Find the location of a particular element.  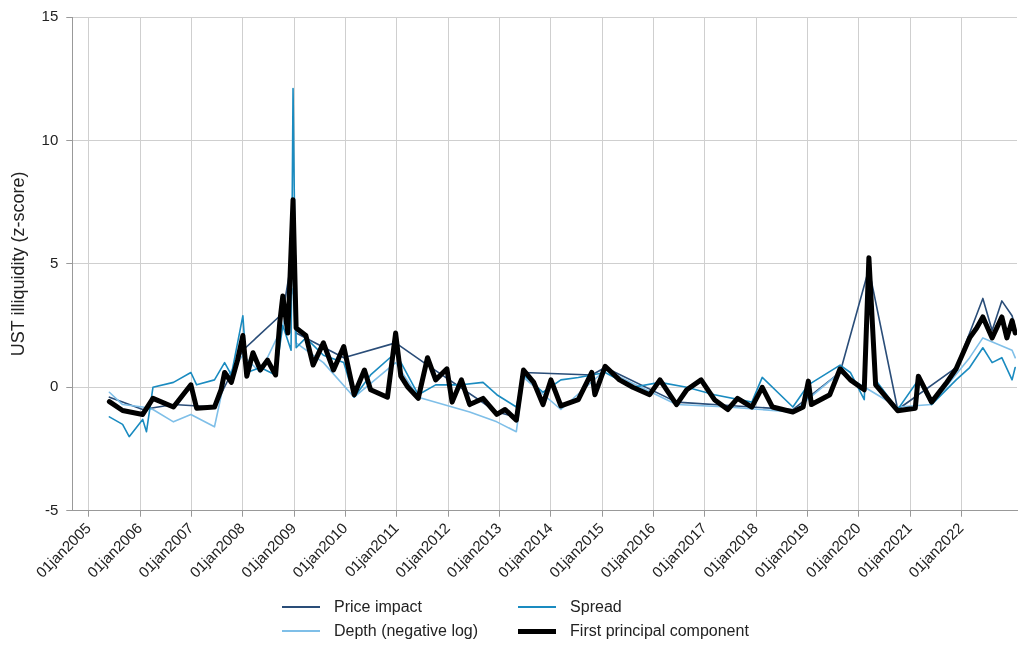

y-tick-label: -5 is located at coordinates (51, 509).